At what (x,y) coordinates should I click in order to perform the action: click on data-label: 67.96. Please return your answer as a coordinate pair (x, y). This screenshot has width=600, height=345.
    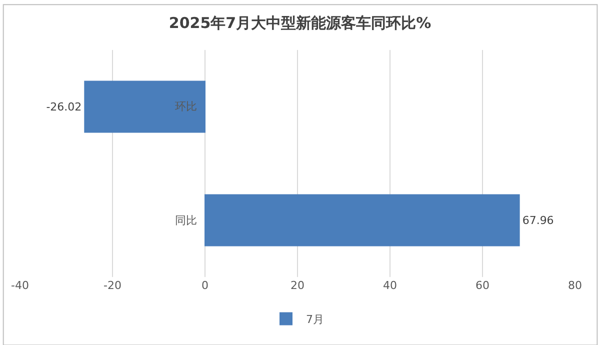
    Looking at the image, I should click on (538, 220).